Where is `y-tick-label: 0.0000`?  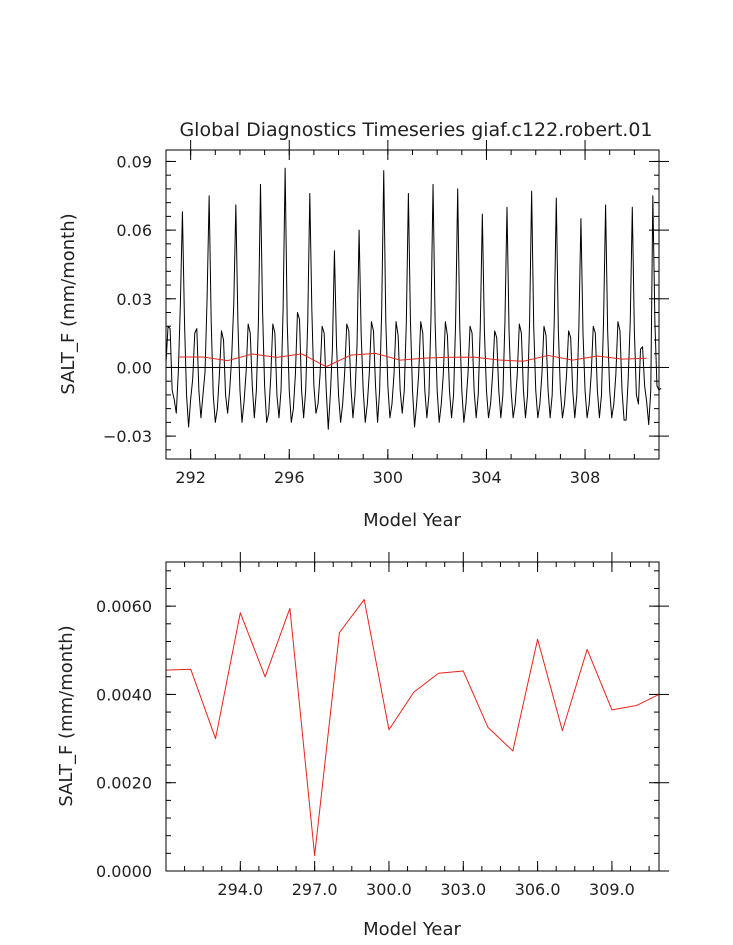 y-tick-label: 0.0000 is located at coordinates (124, 871).